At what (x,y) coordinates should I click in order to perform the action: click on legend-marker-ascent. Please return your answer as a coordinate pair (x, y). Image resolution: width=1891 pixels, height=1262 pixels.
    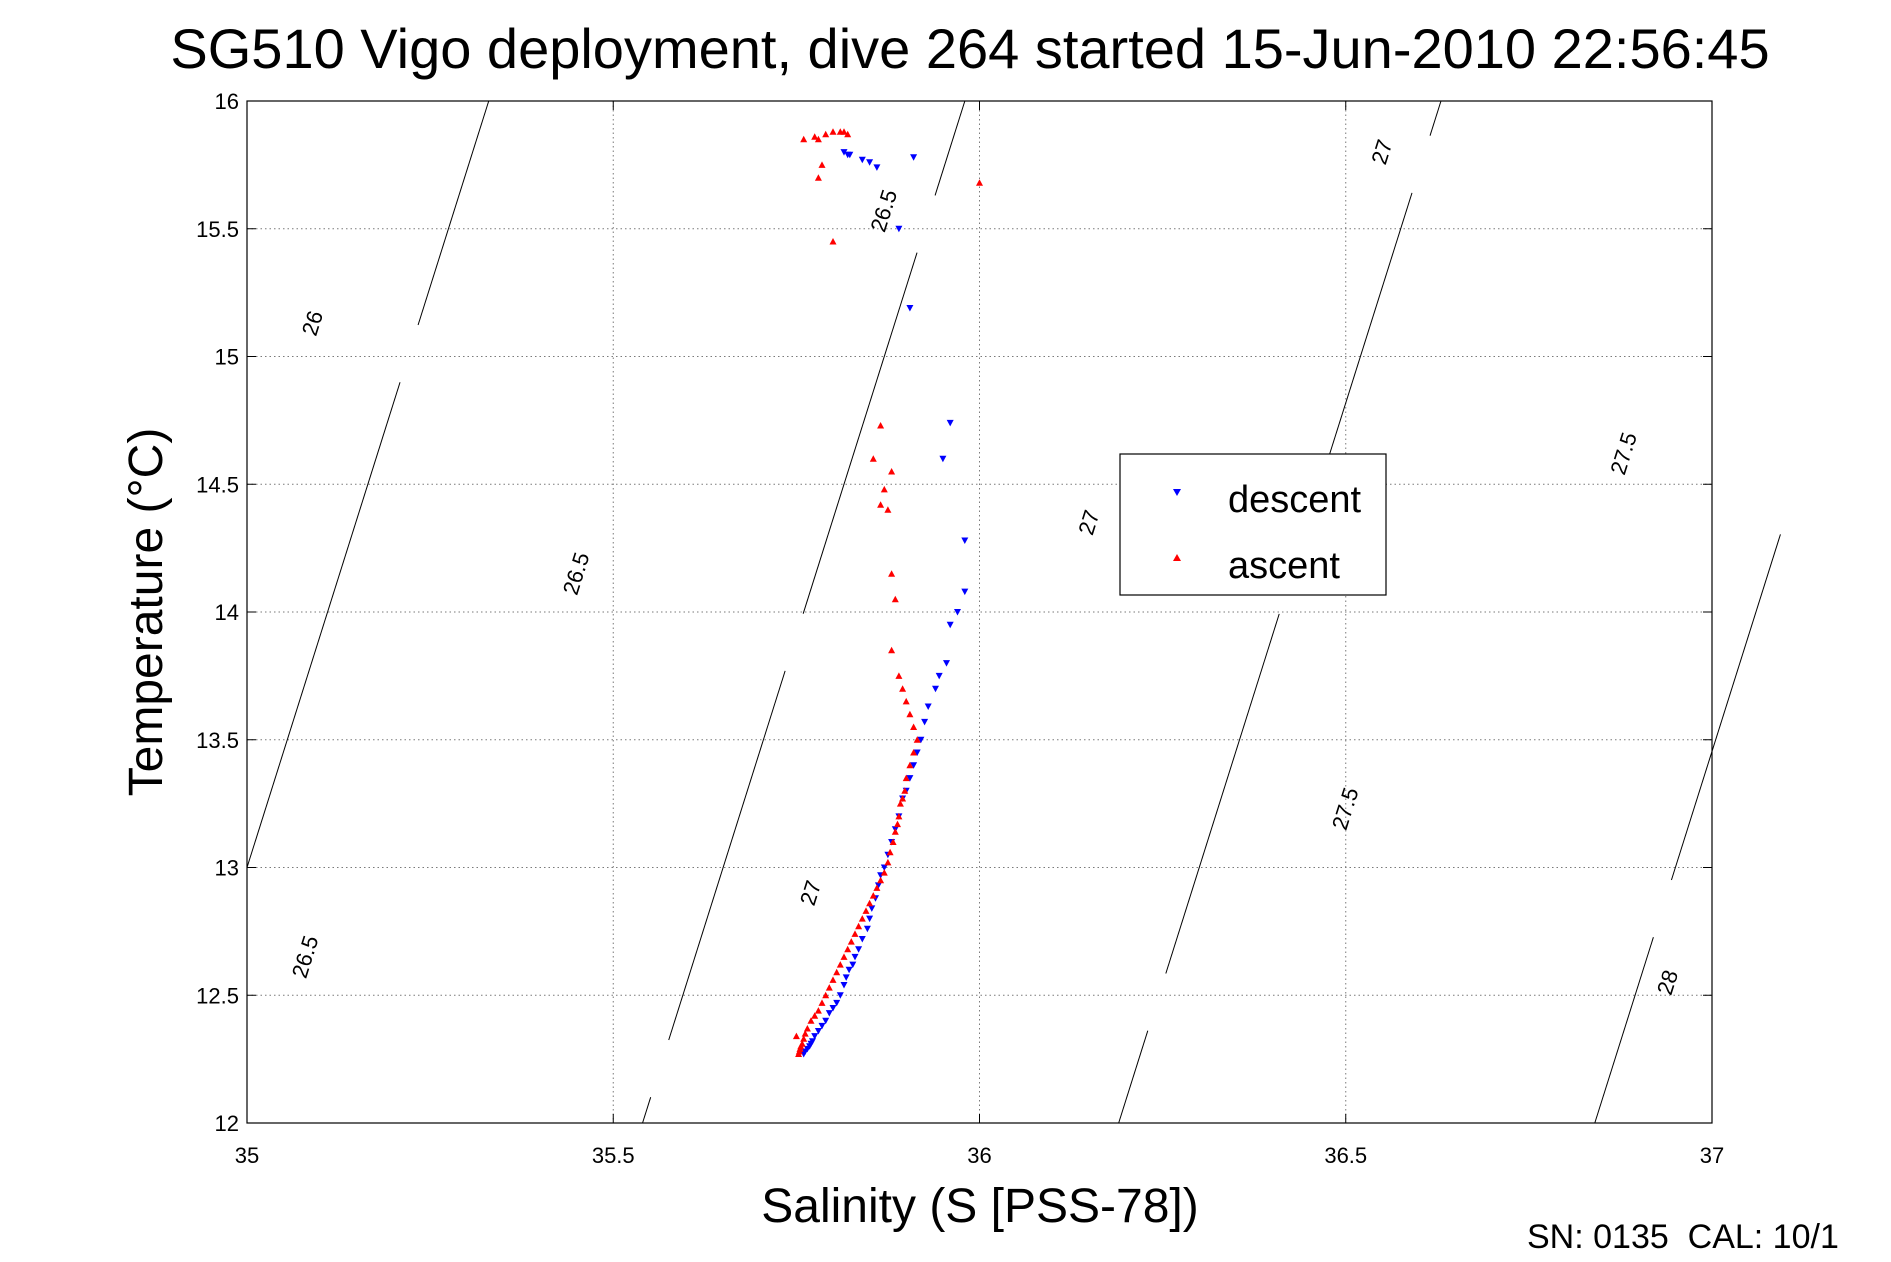
    Looking at the image, I should click on (1177, 557).